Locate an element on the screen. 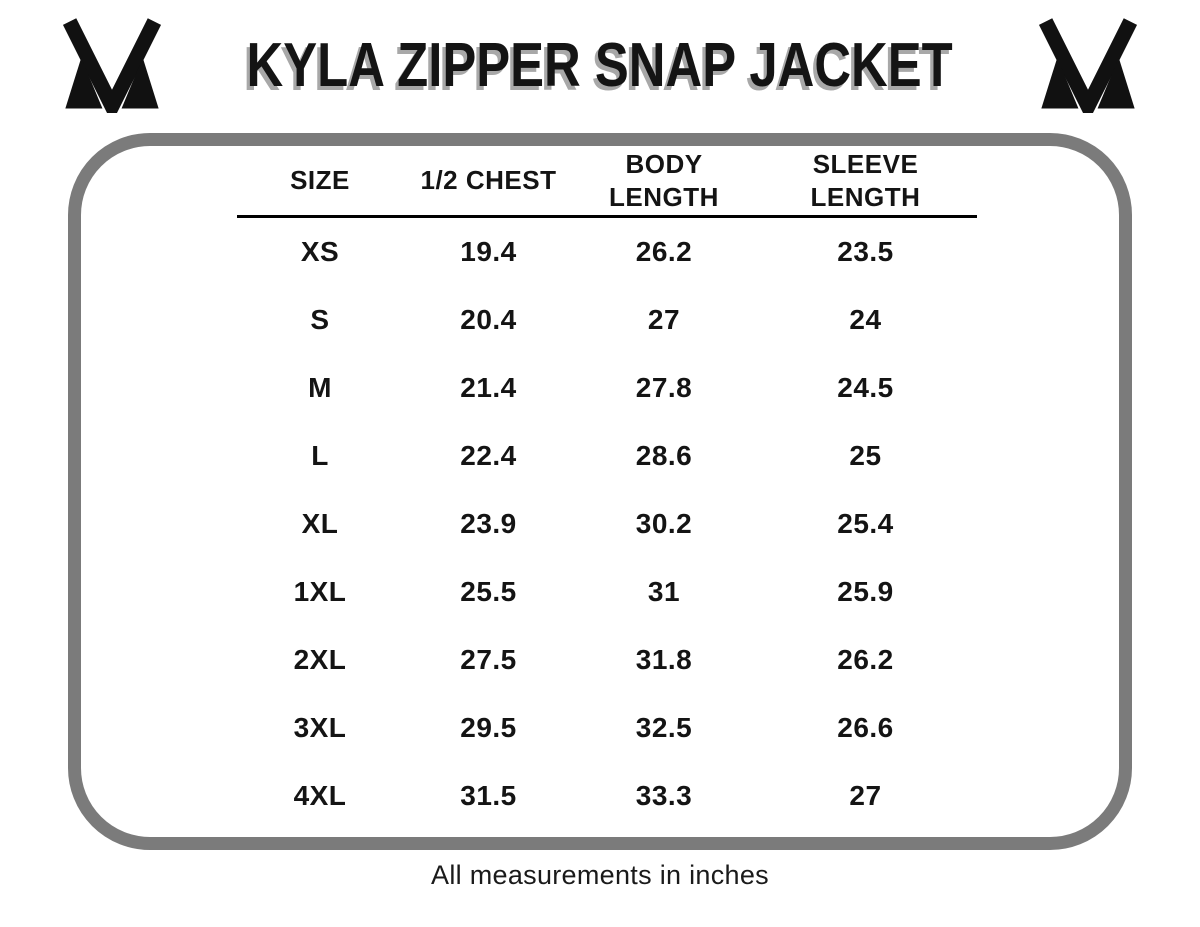  sleeve-cell: 26.2 is located at coordinates (865, 659).